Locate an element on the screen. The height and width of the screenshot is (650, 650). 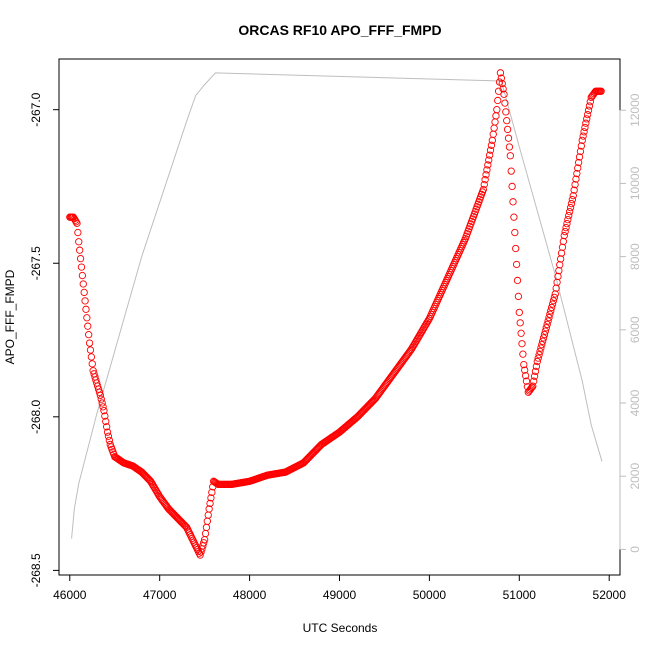
y2-tick-label: 4000 is located at coordinates (635, 402).